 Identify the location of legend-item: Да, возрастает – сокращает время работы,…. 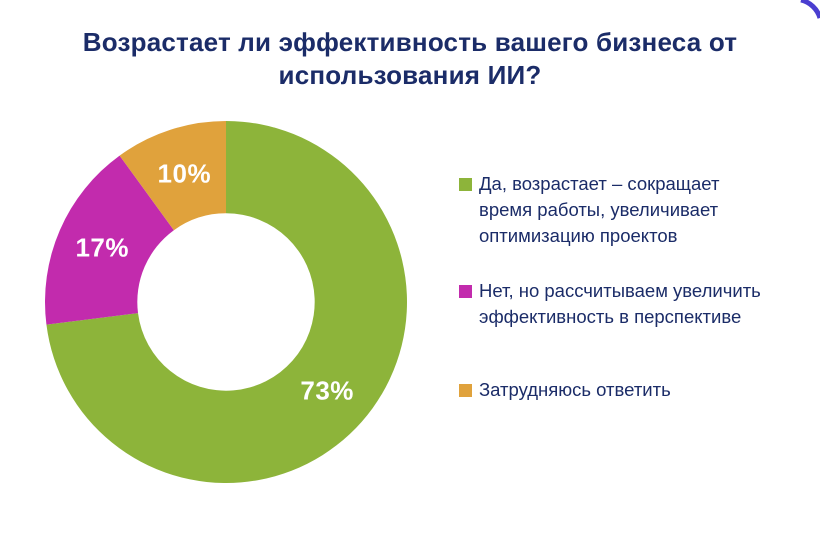
(634, 210).